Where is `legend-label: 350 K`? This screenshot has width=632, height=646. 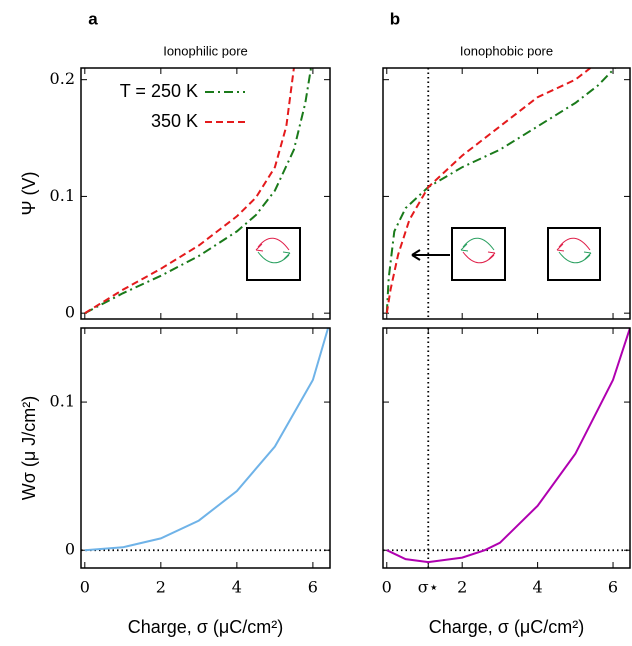
legend-label: 350 K is located at coordinates (174, 121).